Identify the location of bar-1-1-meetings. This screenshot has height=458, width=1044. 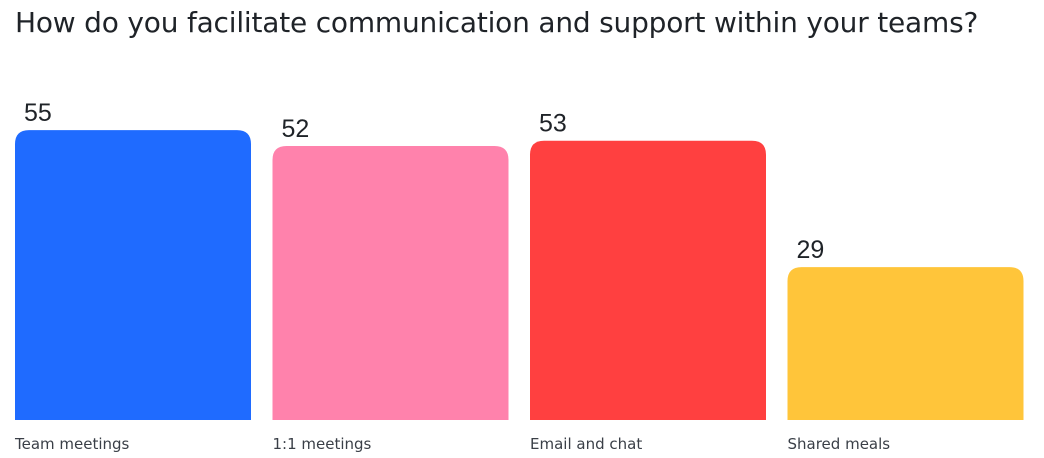
(390, 282).